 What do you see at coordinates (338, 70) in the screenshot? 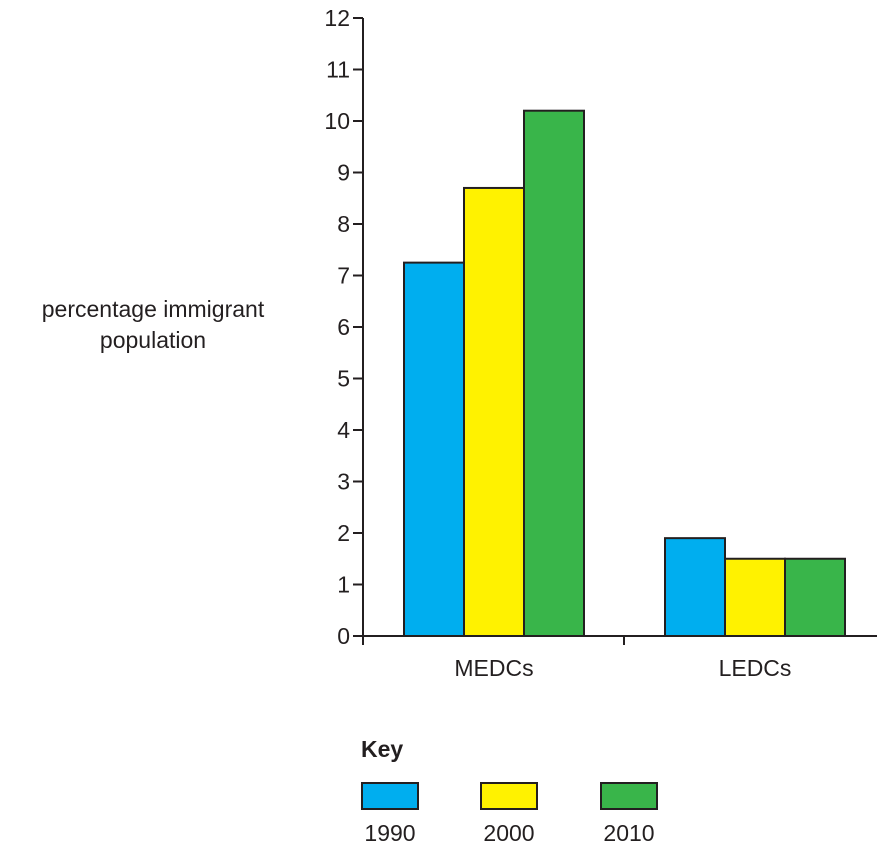
I see `y-tick-label-11: 11` at bounding box center [338, 70].